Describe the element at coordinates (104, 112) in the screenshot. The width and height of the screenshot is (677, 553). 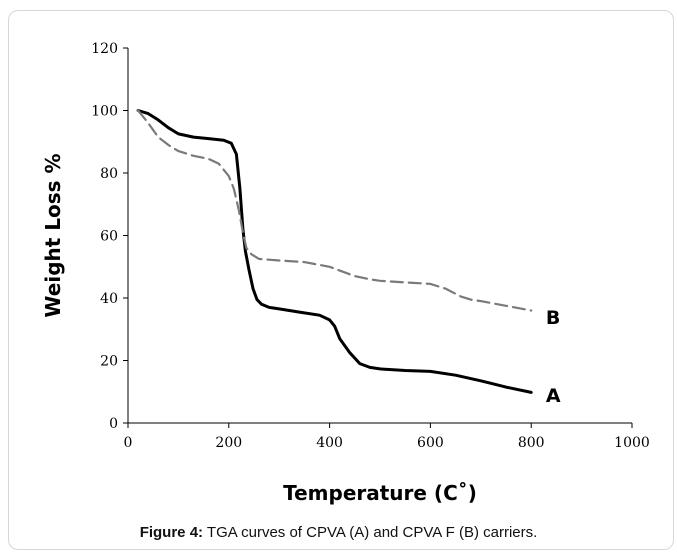
I see `y-tick-label: 100` at that location.